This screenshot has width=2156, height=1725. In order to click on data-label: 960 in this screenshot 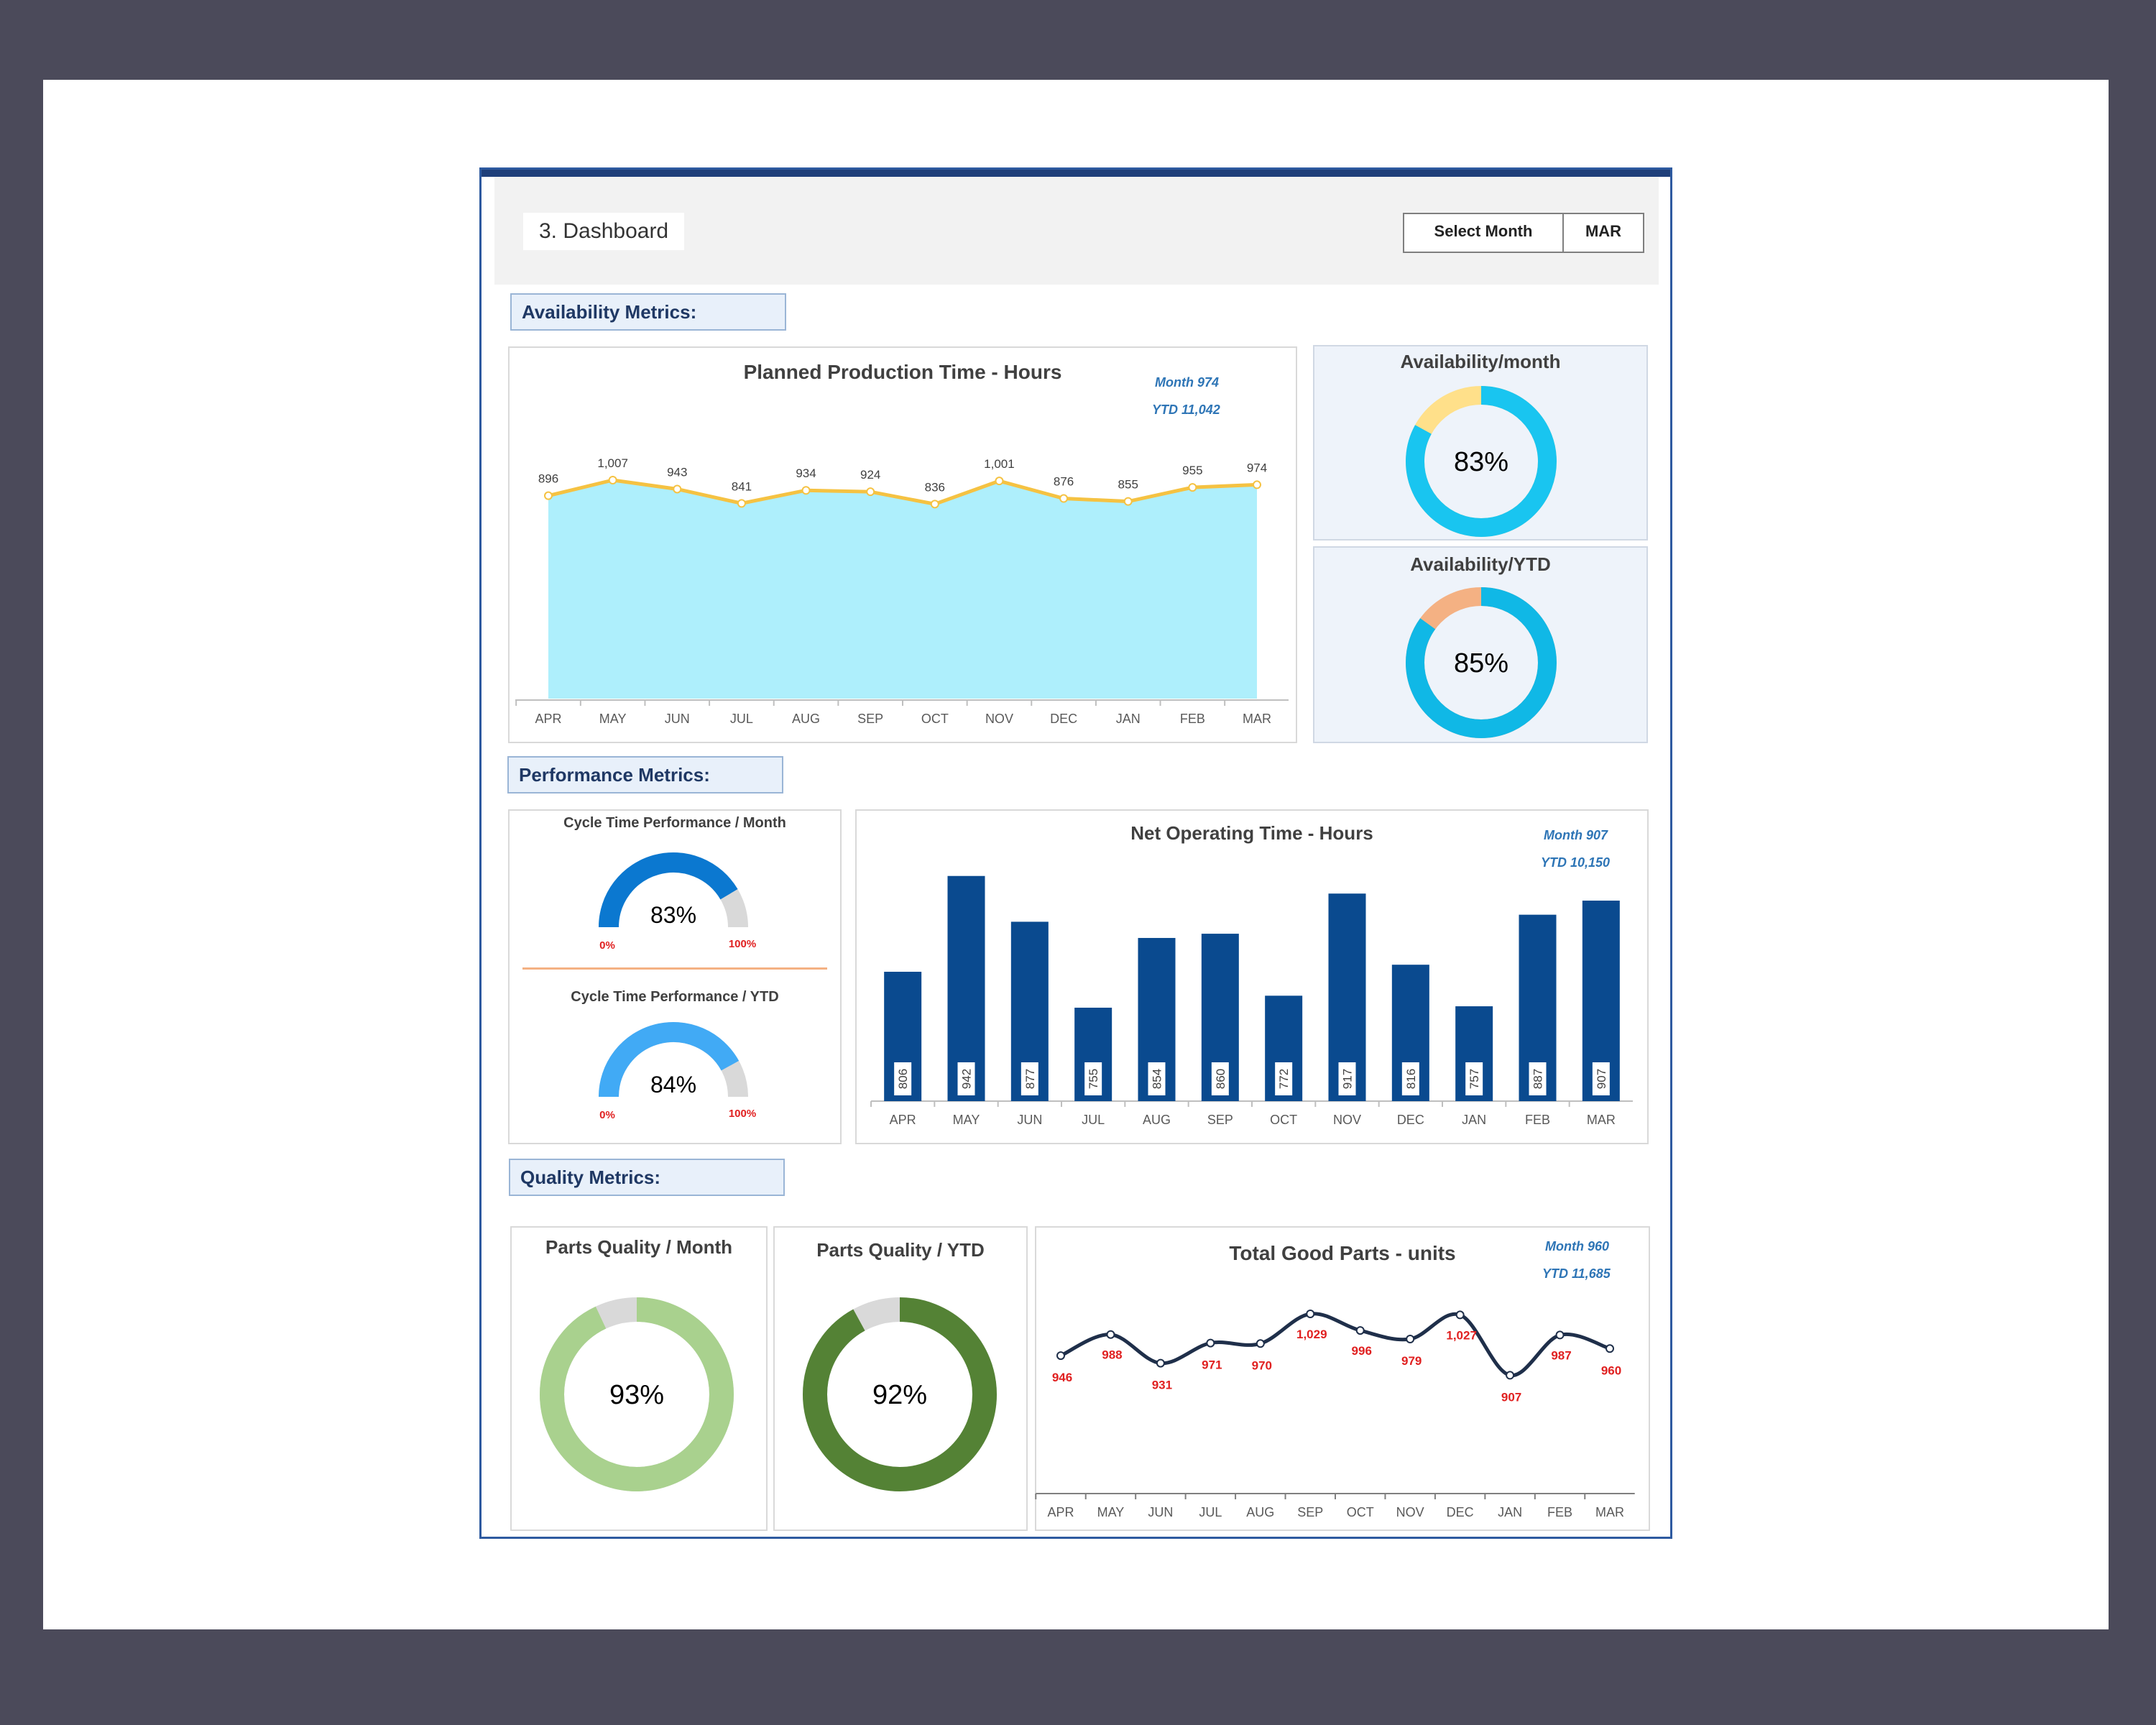, I will do `click(1611, 1370)`.